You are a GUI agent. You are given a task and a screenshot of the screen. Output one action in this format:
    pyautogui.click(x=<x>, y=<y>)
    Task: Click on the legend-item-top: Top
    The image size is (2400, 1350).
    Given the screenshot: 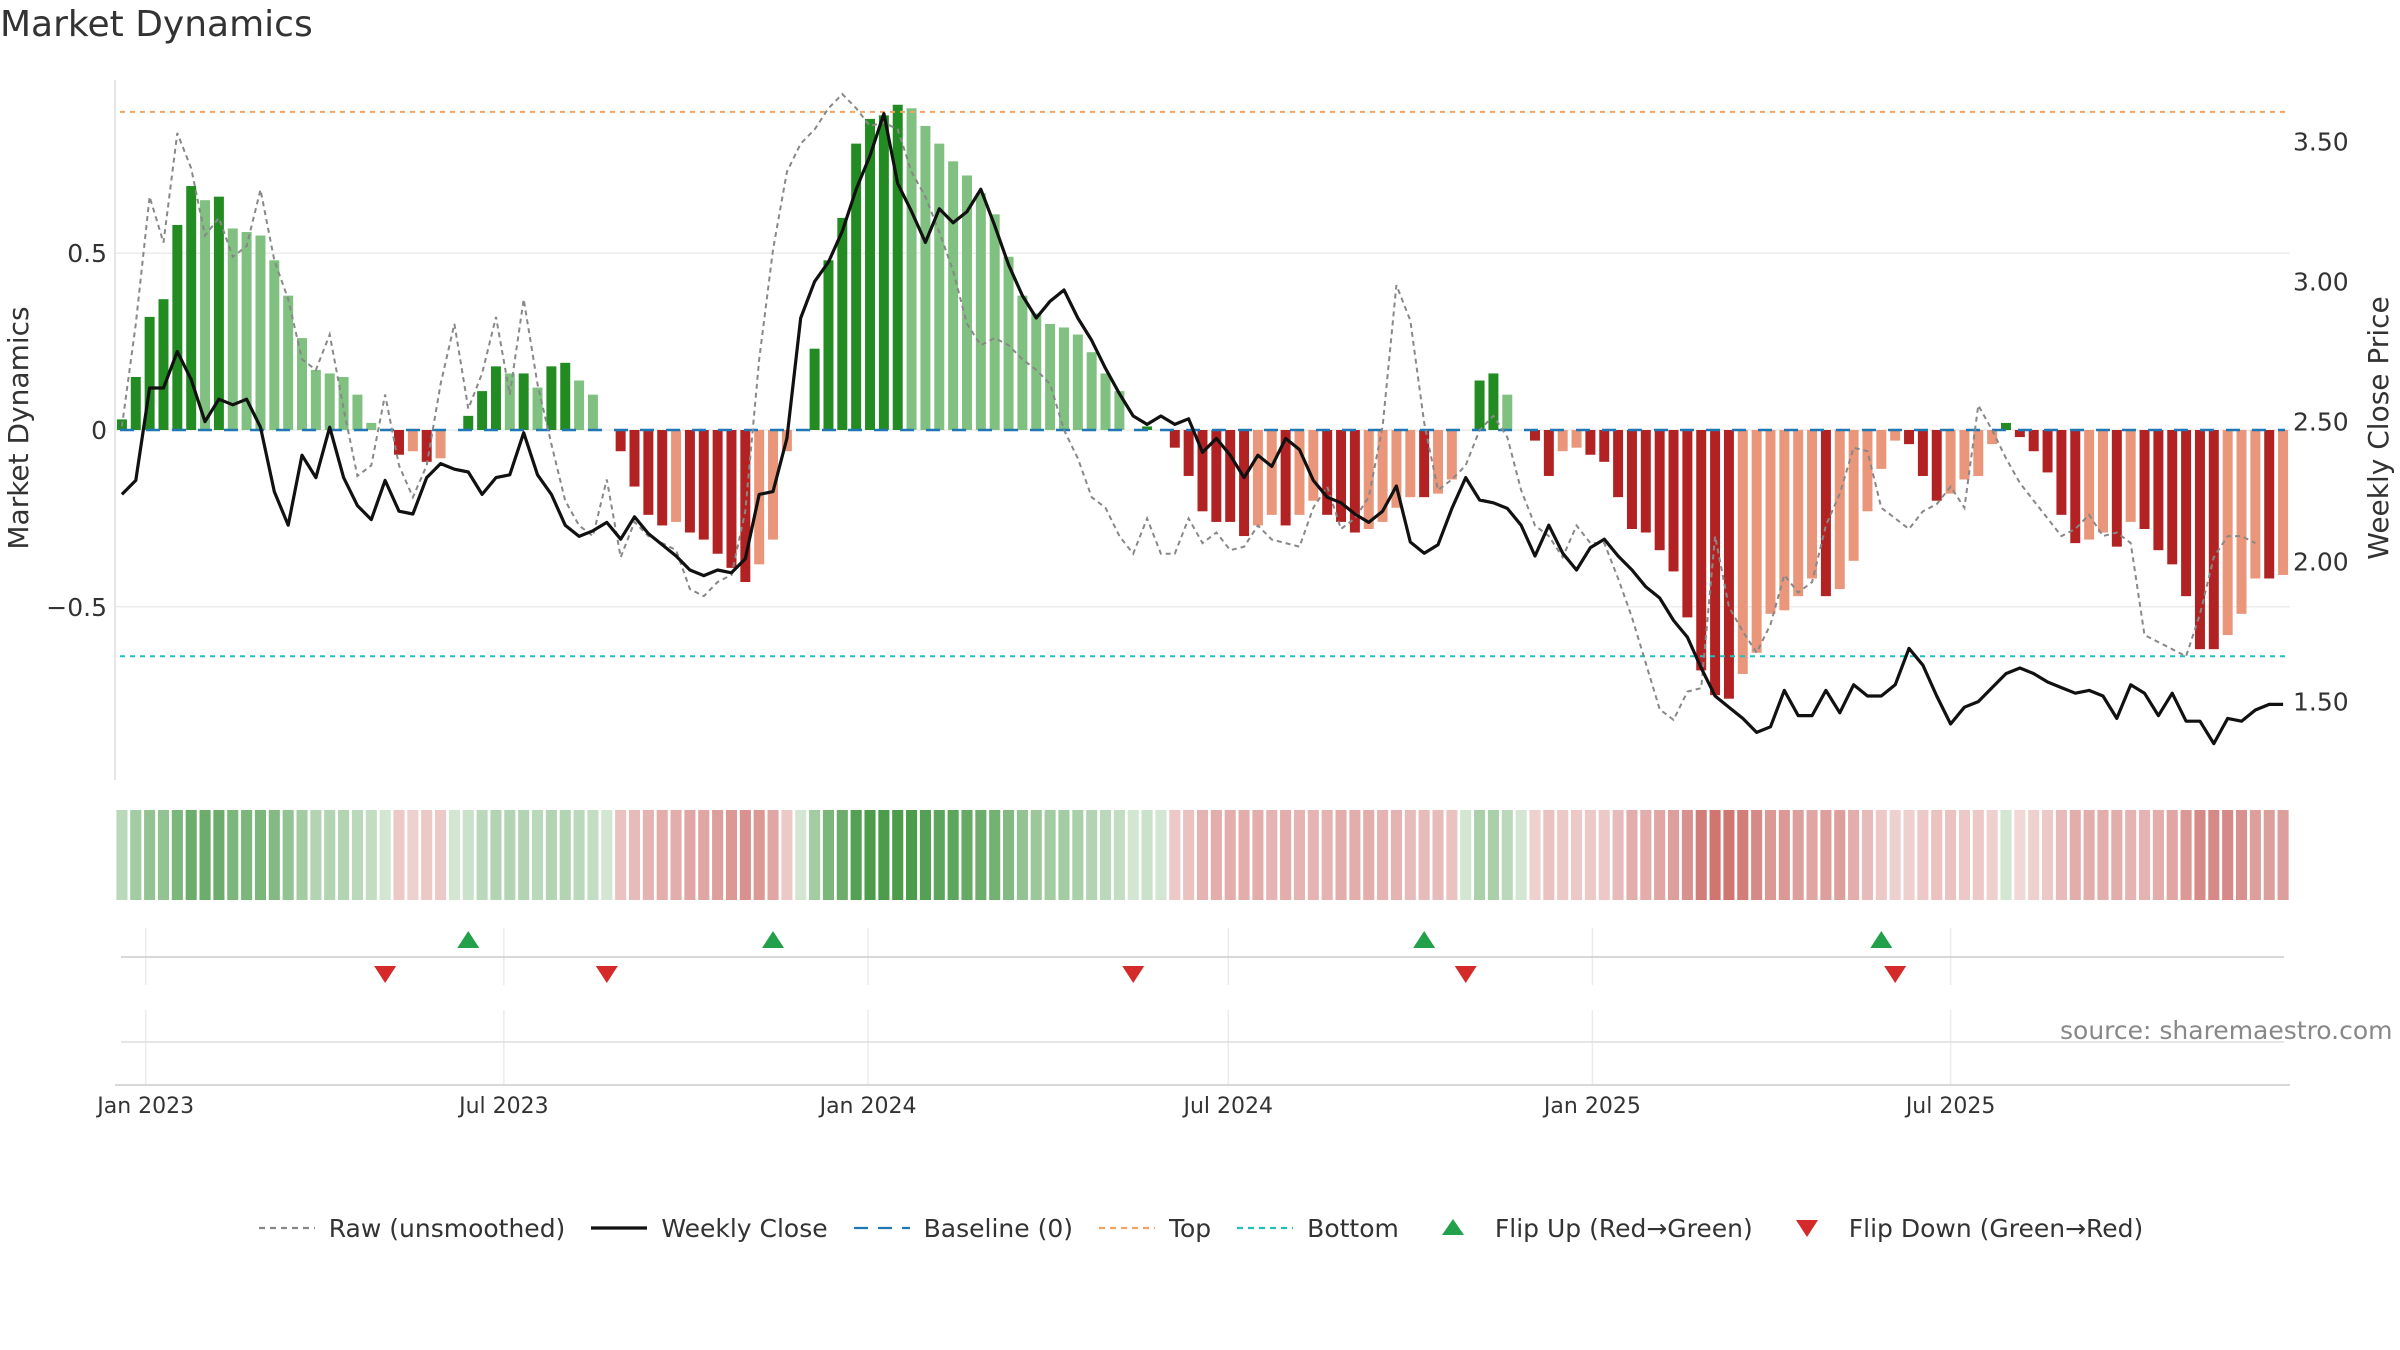 What is the action you would take?
    pyautogui.click(x=1154, y=1228)
    